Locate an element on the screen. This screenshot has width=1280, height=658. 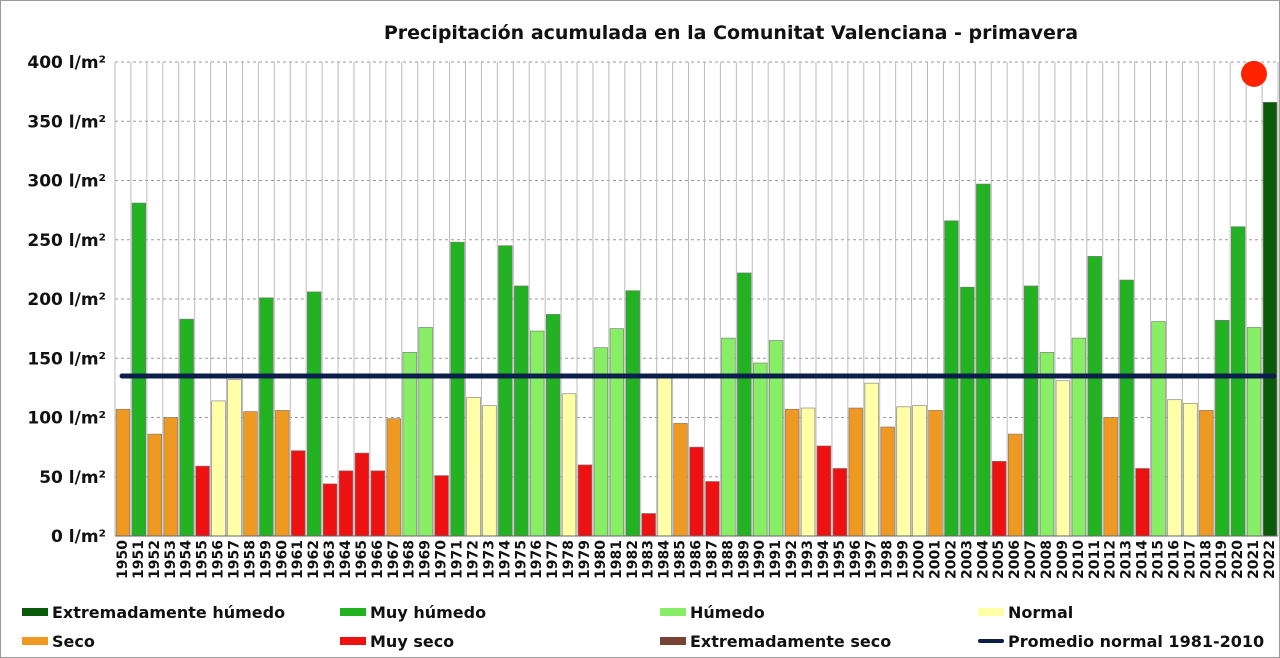
bar-2022 is located at coordinates (1270, 319).